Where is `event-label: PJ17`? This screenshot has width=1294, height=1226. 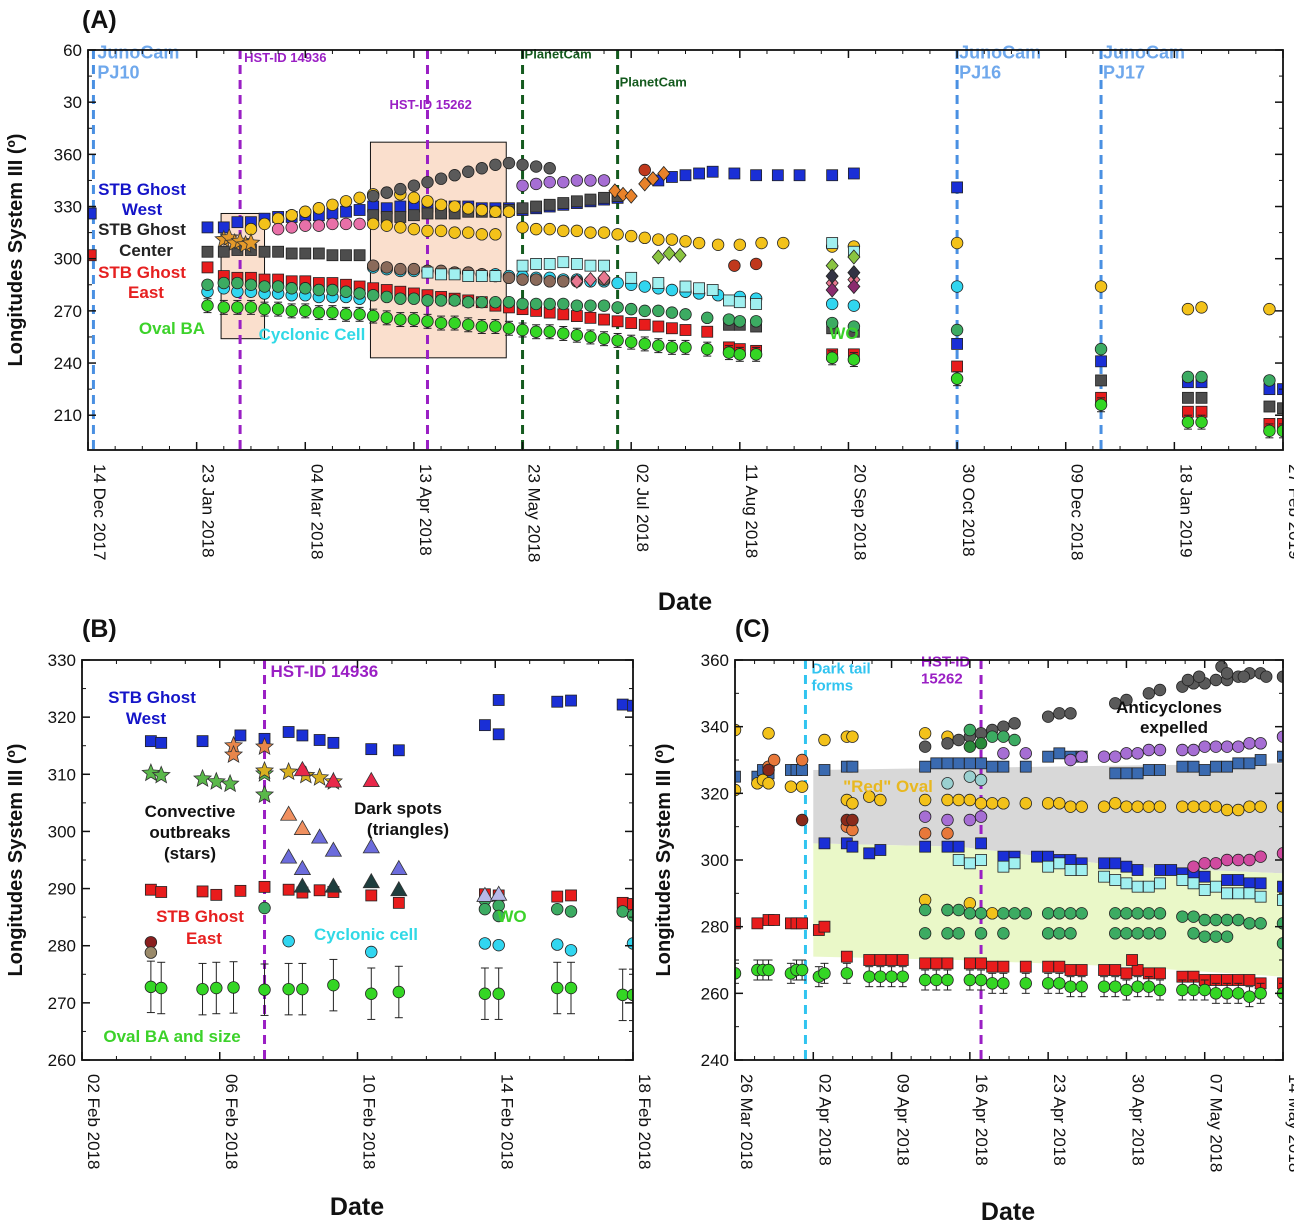 event-label: PJ17 is located at coordinates (1124, 73).